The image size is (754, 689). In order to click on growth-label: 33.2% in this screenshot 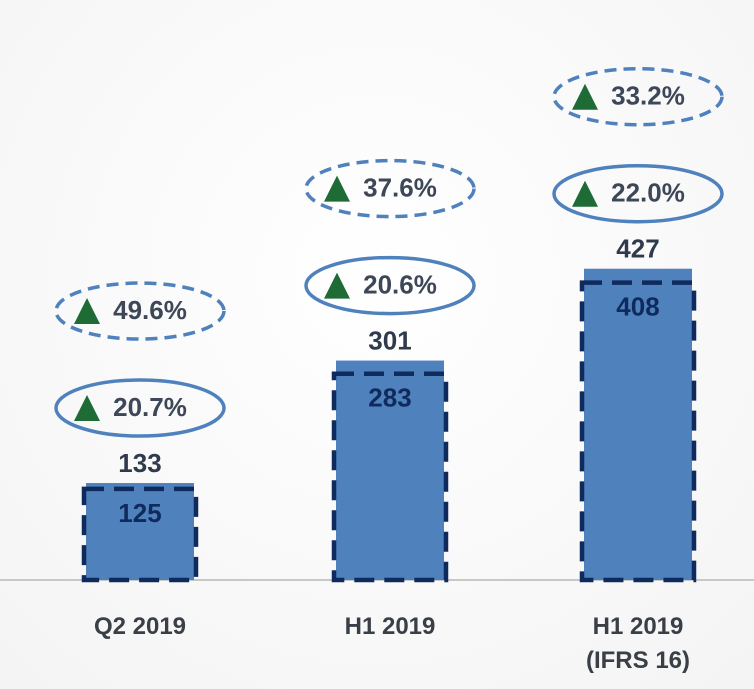, I will do `click(648, 96)`.